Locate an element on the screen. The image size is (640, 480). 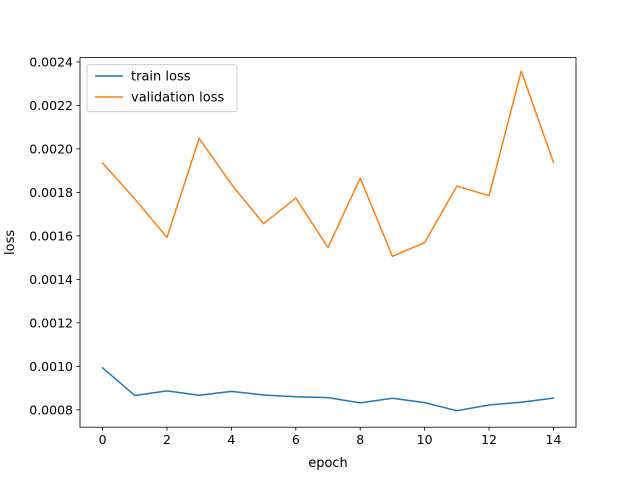
x-tick-label: 0 is located at coordinates (103, 439).